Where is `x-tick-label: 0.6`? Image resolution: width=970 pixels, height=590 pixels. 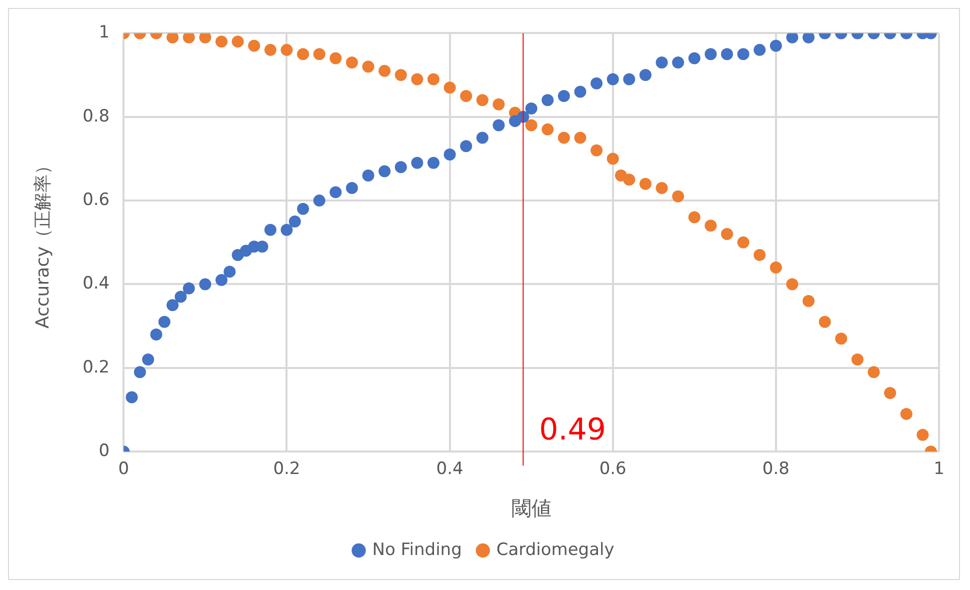
x-tick-label: 0.6 is located at coordinates (612, 469).